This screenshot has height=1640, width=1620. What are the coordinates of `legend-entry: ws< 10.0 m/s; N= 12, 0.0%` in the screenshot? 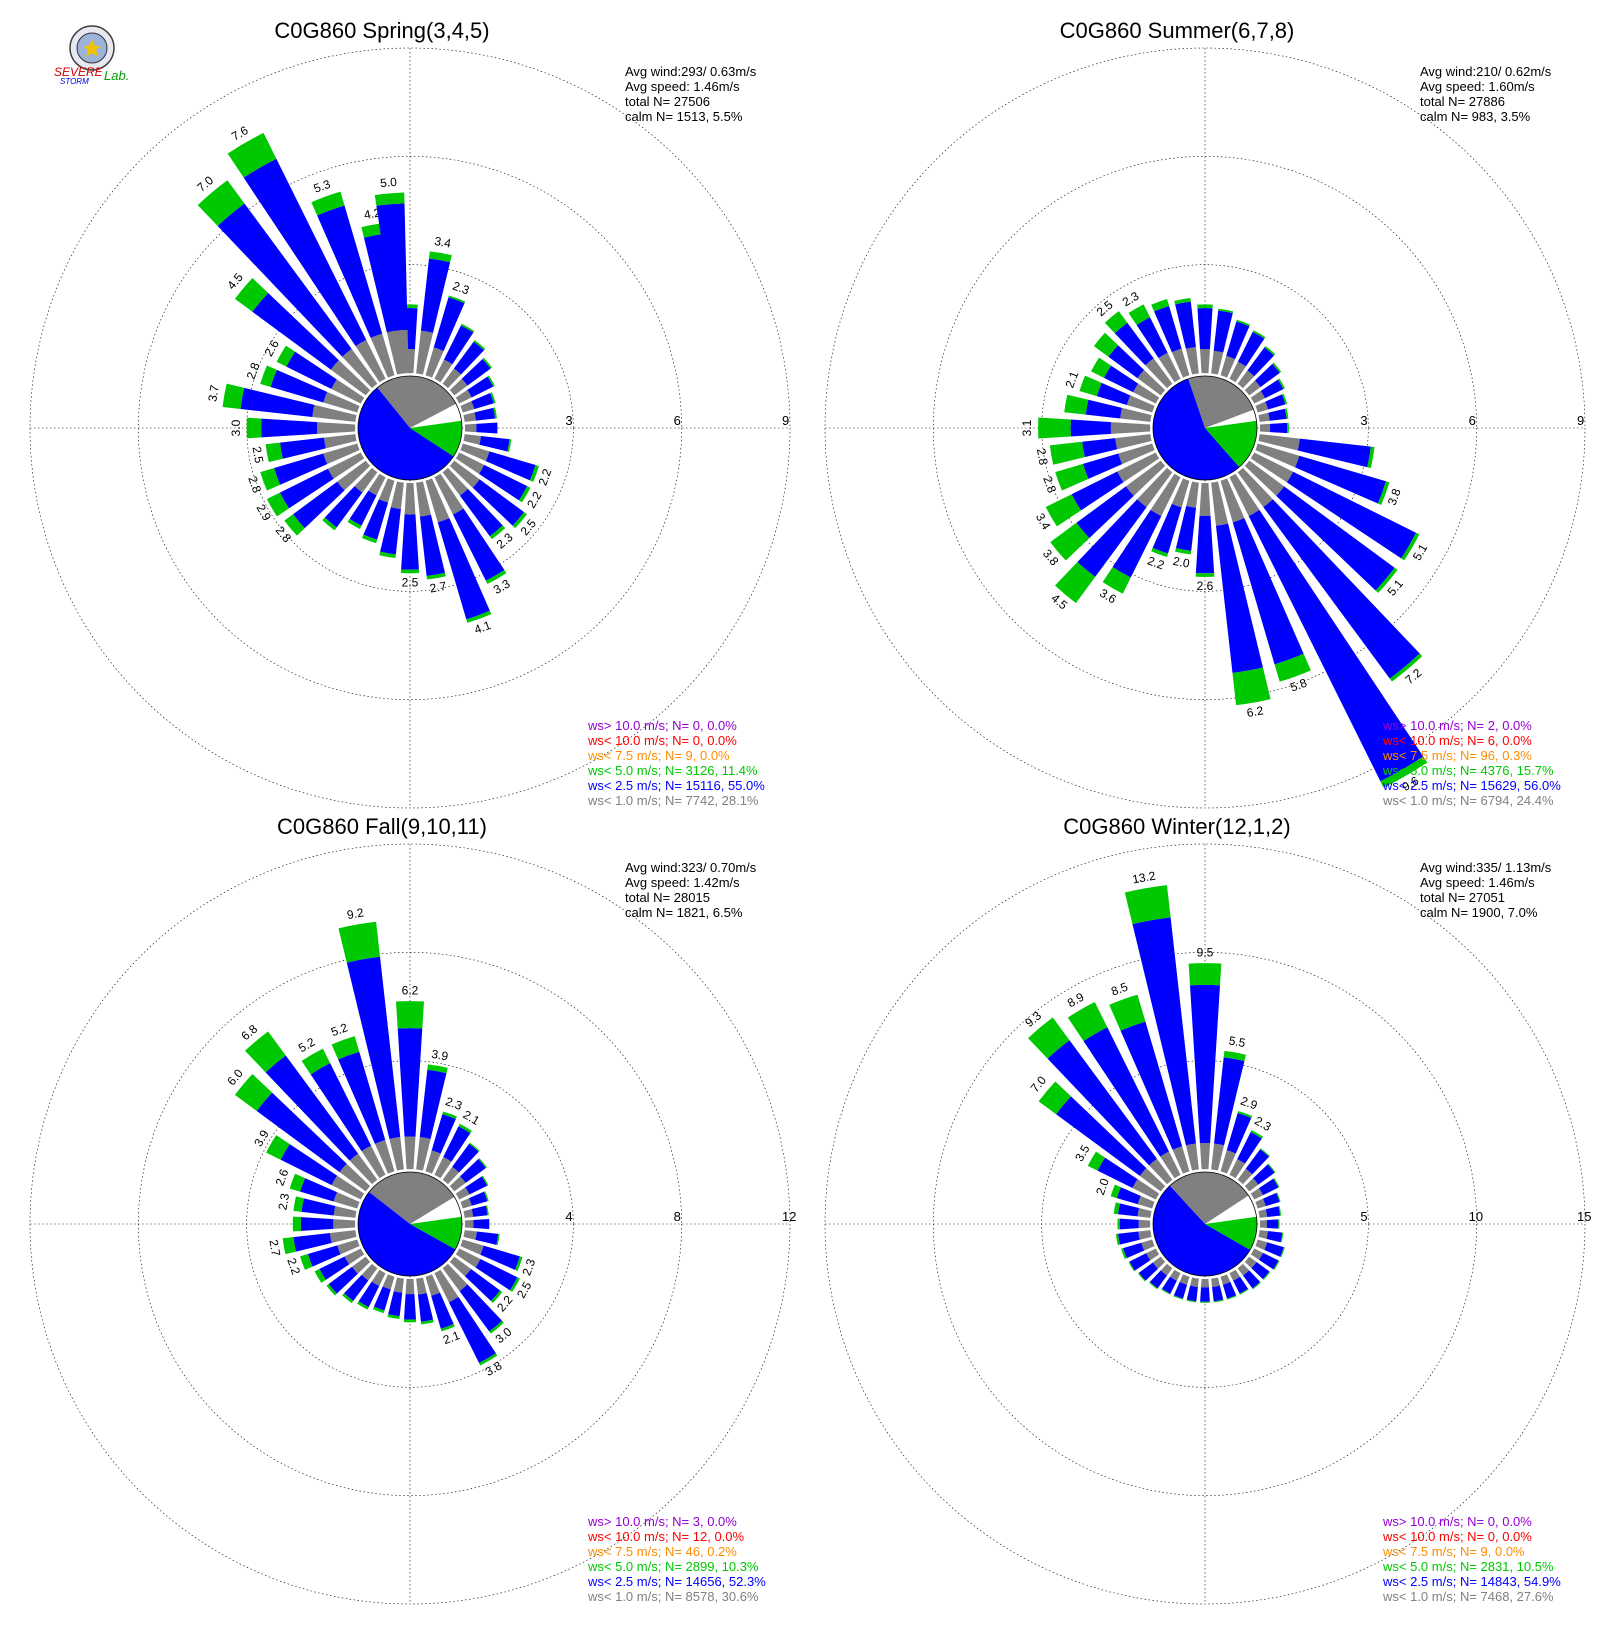 It's located at (666, 1536).